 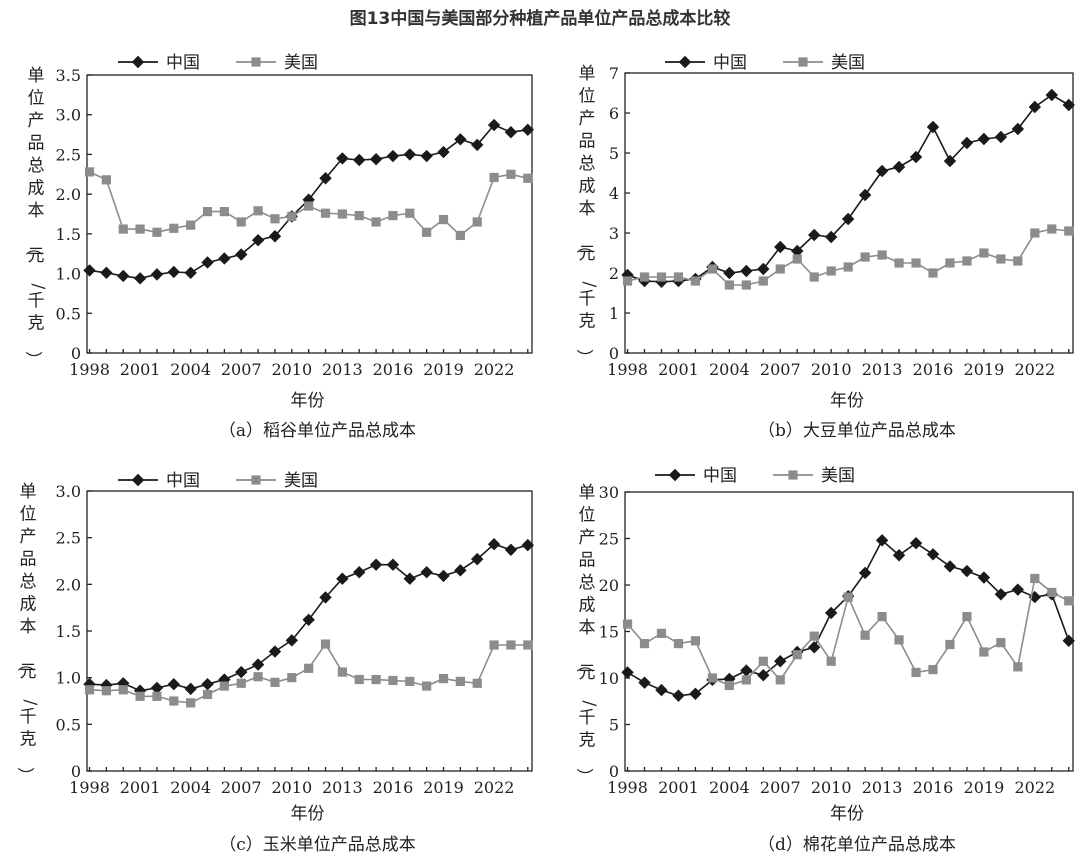 What do you see at coordinates (848, 632) in the screenshot?
I see `series-usa` at bounding box center [848, 632].